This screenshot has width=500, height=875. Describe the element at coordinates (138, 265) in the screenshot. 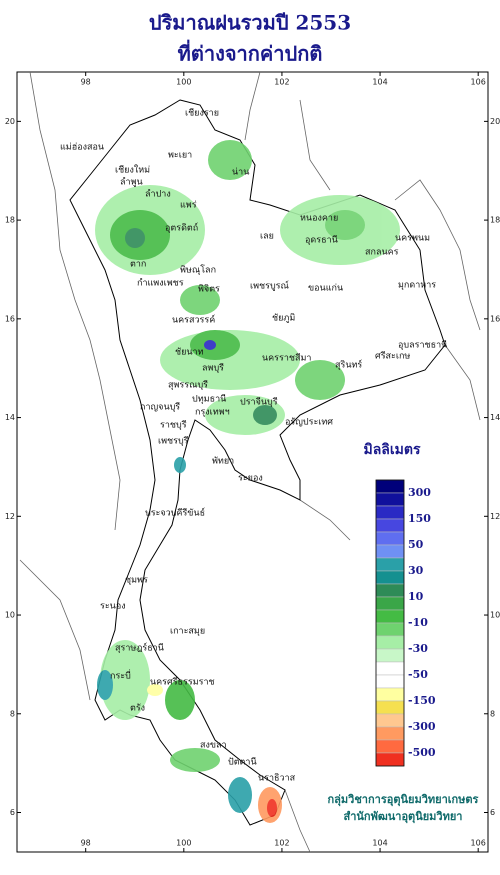

I see `place-label: ตาก` at that location.